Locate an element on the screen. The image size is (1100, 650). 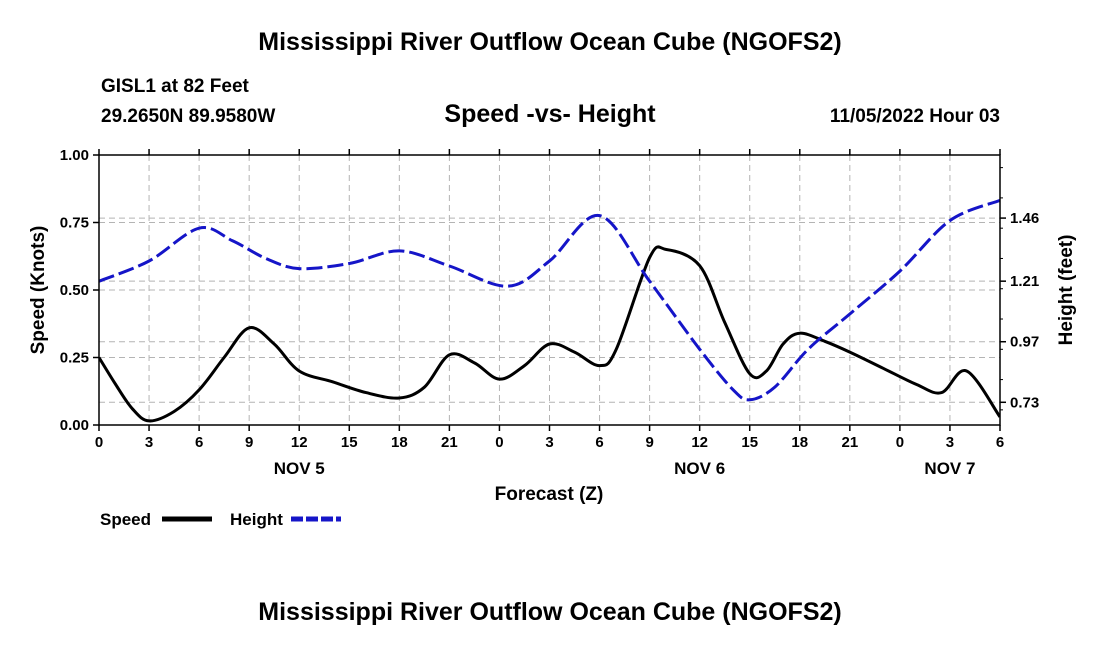
legend-height-label: Height is located at coordinates (256, 519).